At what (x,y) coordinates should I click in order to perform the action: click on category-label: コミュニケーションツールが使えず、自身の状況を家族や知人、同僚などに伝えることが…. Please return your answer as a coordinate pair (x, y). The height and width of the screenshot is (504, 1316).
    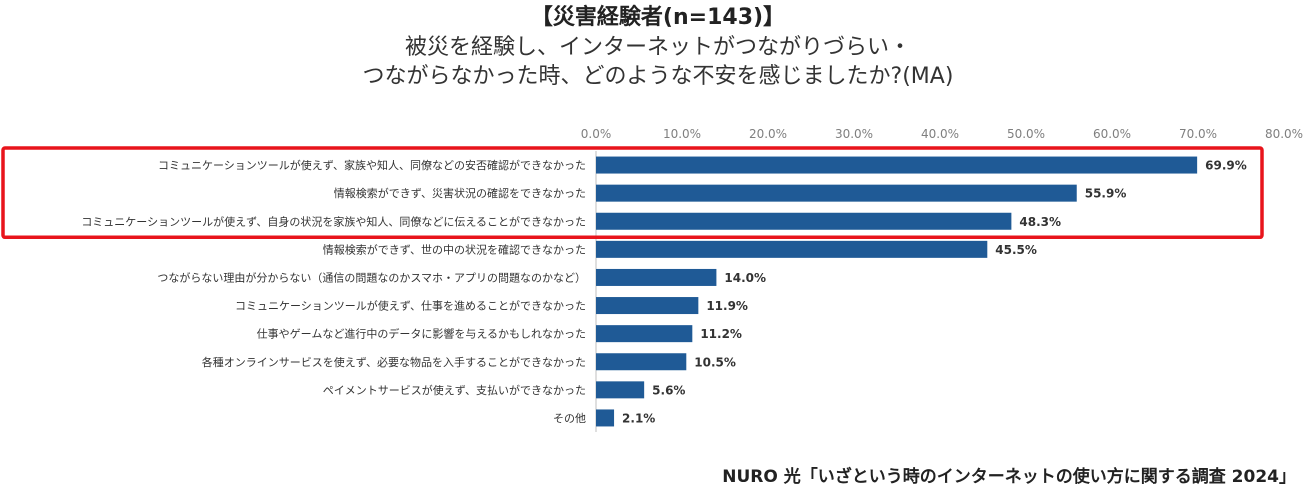
    Looking at the image, I should click on (333, 221).